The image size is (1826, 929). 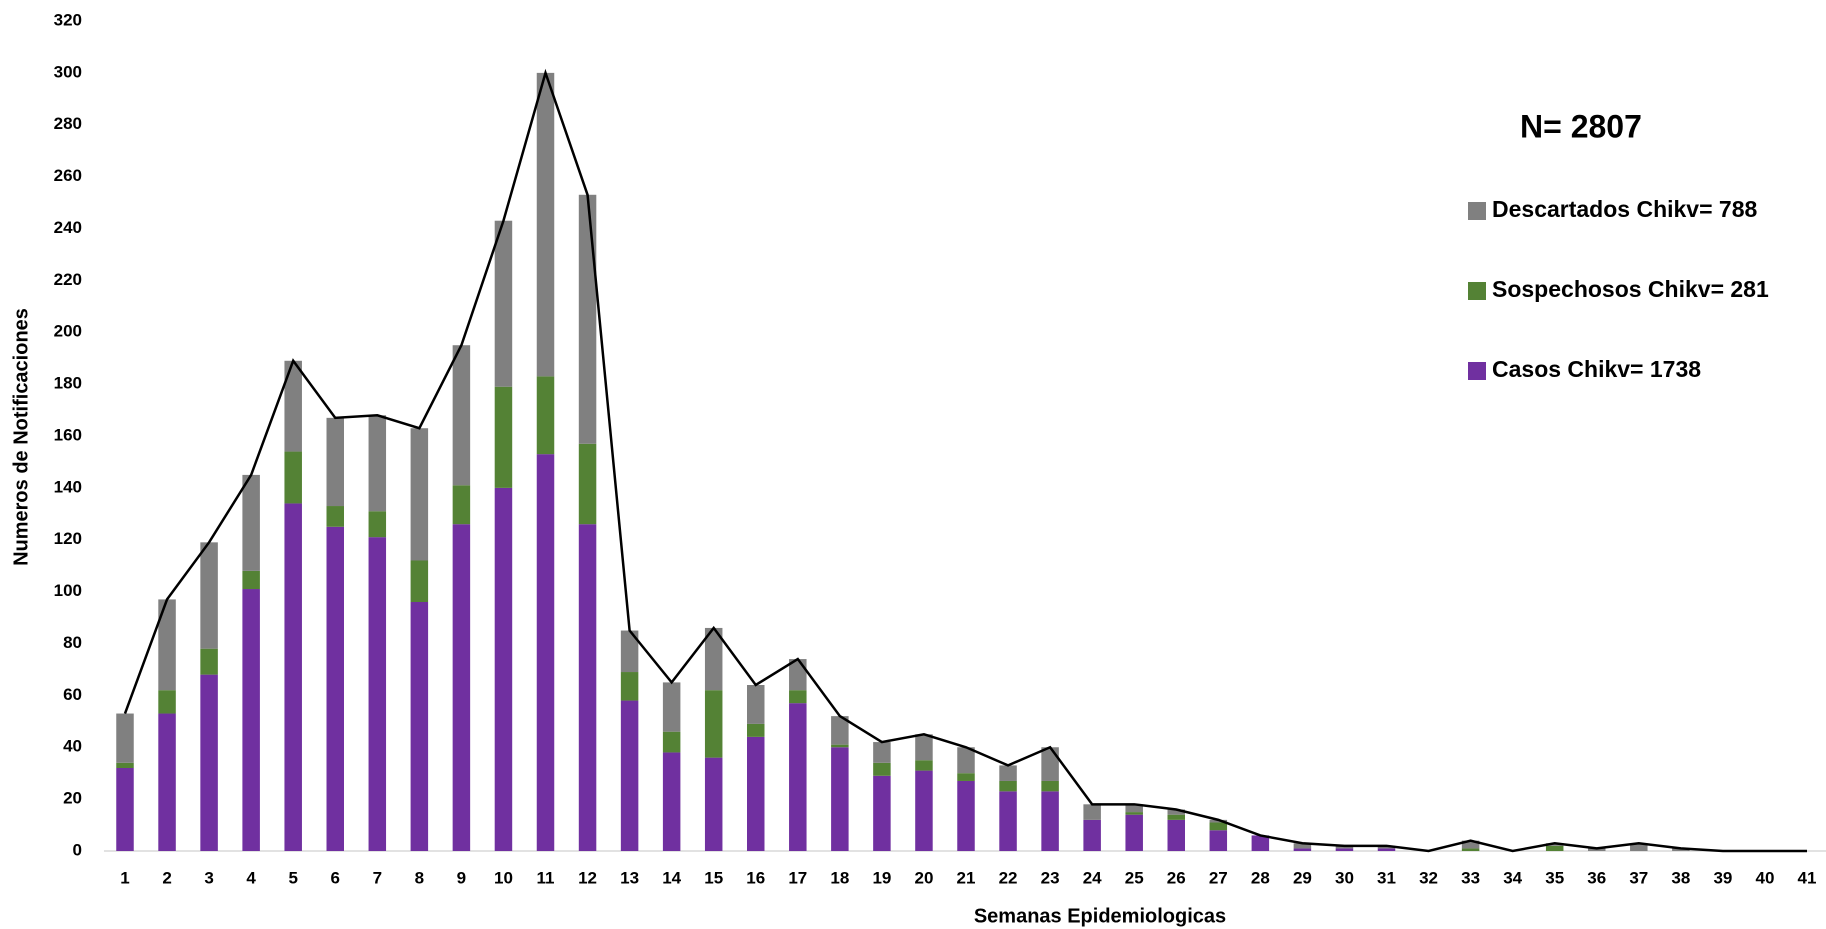 What do you see at coordinates (77, 849) in the screenshot?
I see `y-tick-label: 0` at bounding box center [77, 849].